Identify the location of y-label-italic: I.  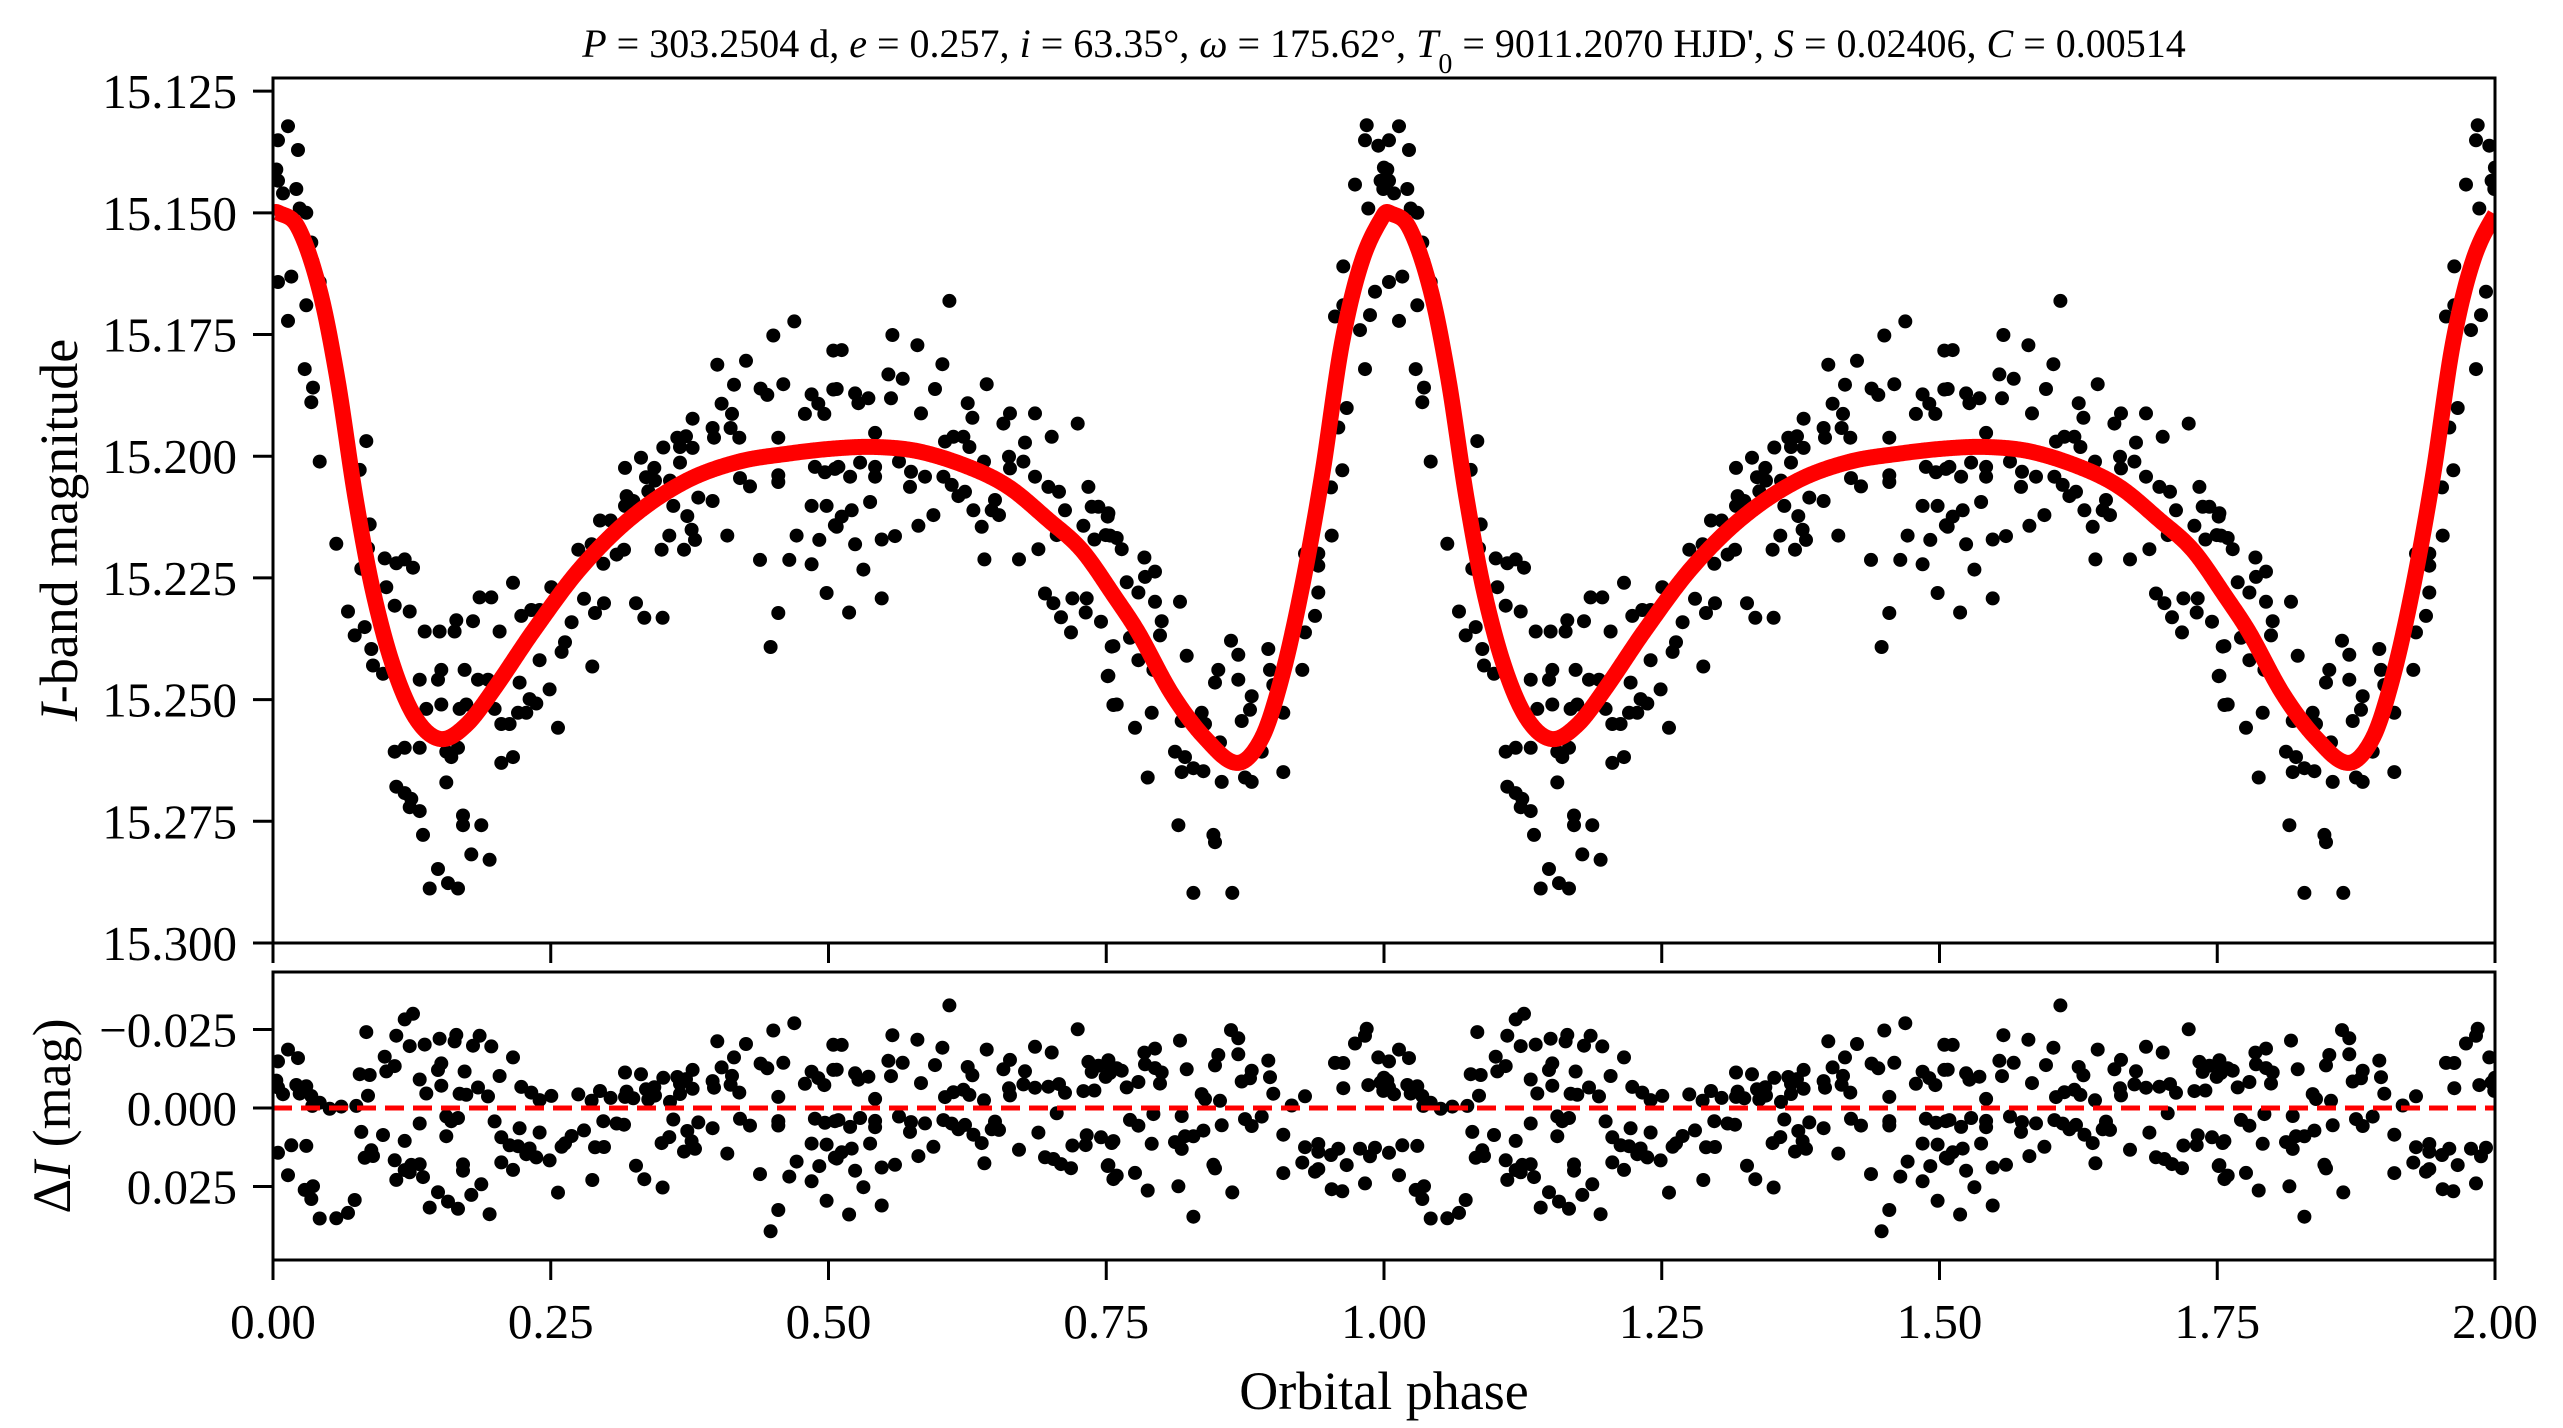
(59, 711).